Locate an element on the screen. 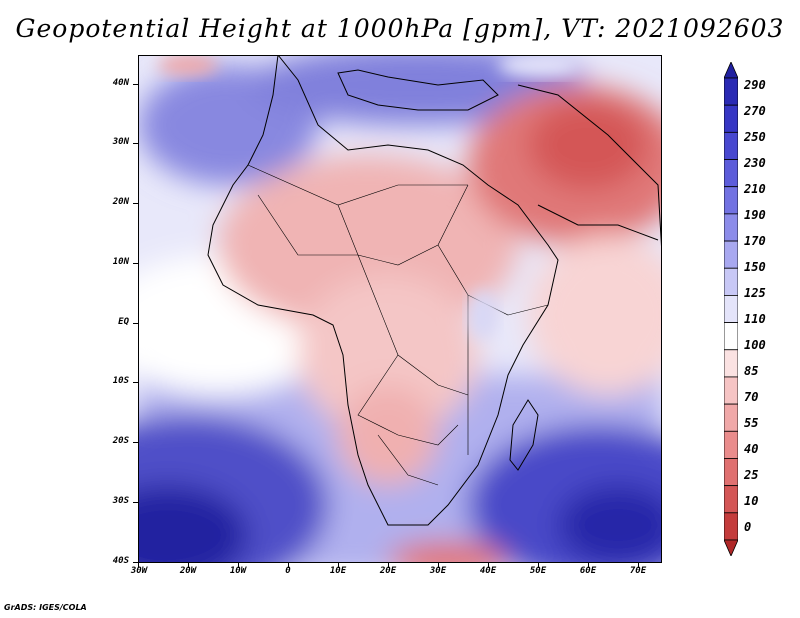 The height and width of the screenshot is (618, 800). colorbar-label: 100 is located at coordinates (755, 345).